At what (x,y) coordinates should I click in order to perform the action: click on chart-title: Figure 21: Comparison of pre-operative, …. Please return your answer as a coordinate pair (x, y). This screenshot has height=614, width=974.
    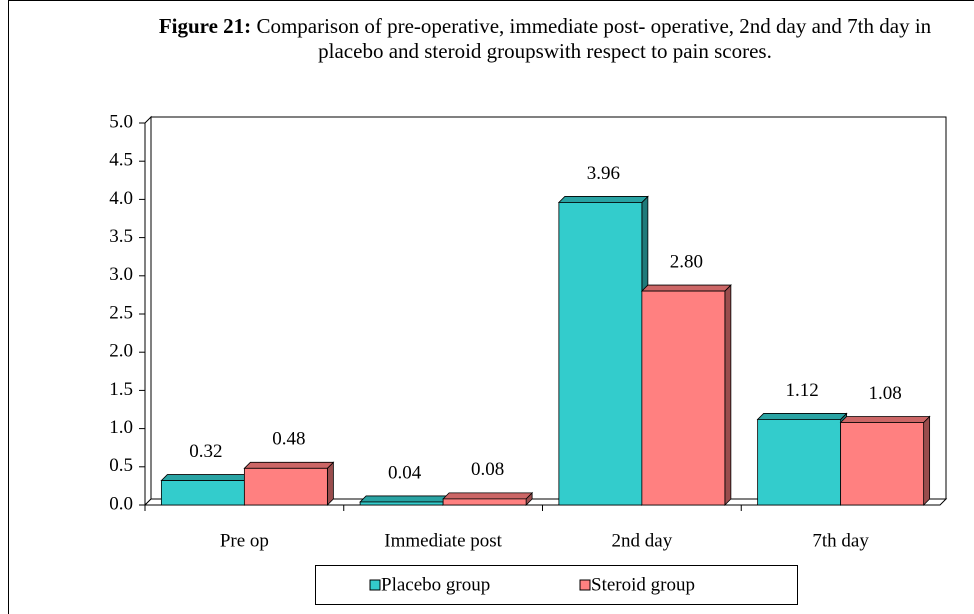
    Looking at the image, I should click on (545, 39).